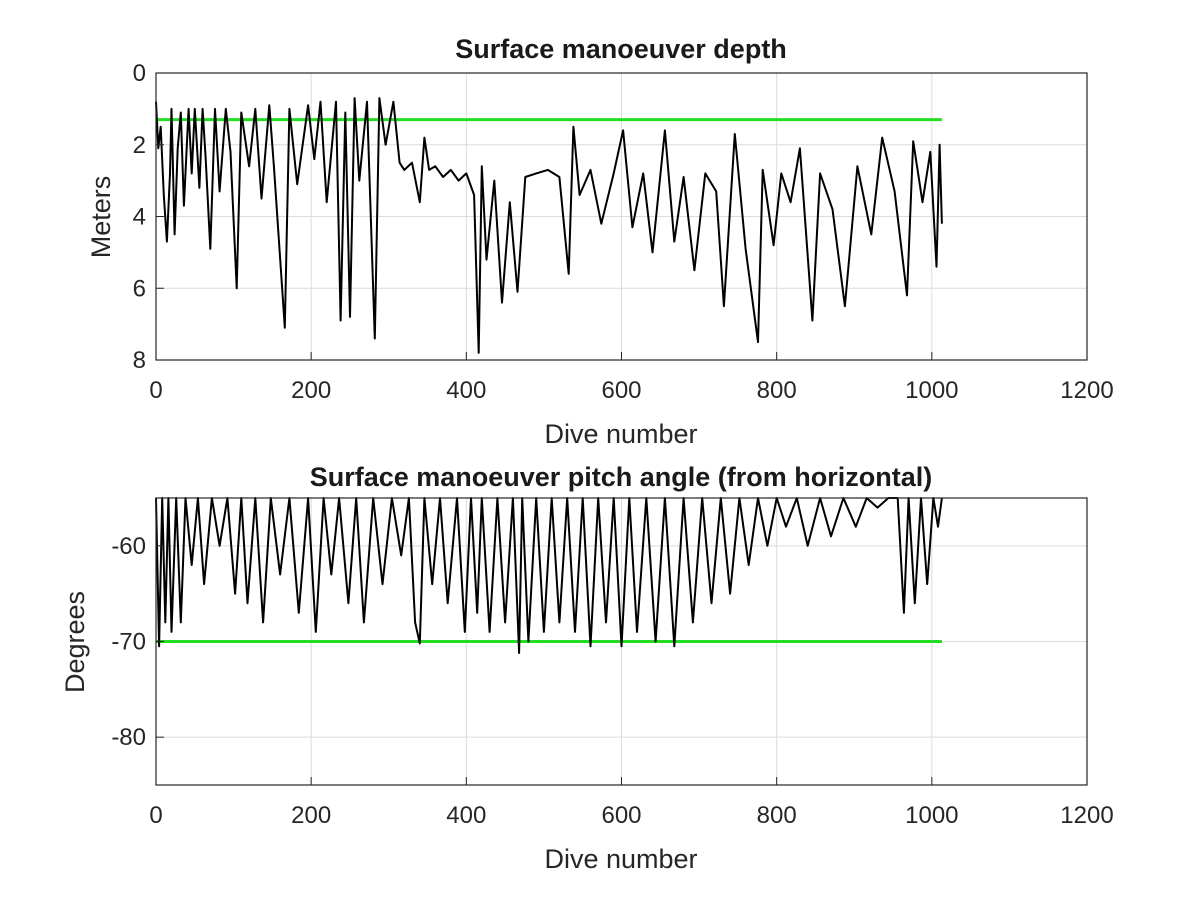 Image resolution: width=1200 pixels, height=900 pixels. What do you see at coordinates (139, 360) in the screenshot?
I see `depth-chart-y-tick-label: 8` at bounding box center [139, 360].